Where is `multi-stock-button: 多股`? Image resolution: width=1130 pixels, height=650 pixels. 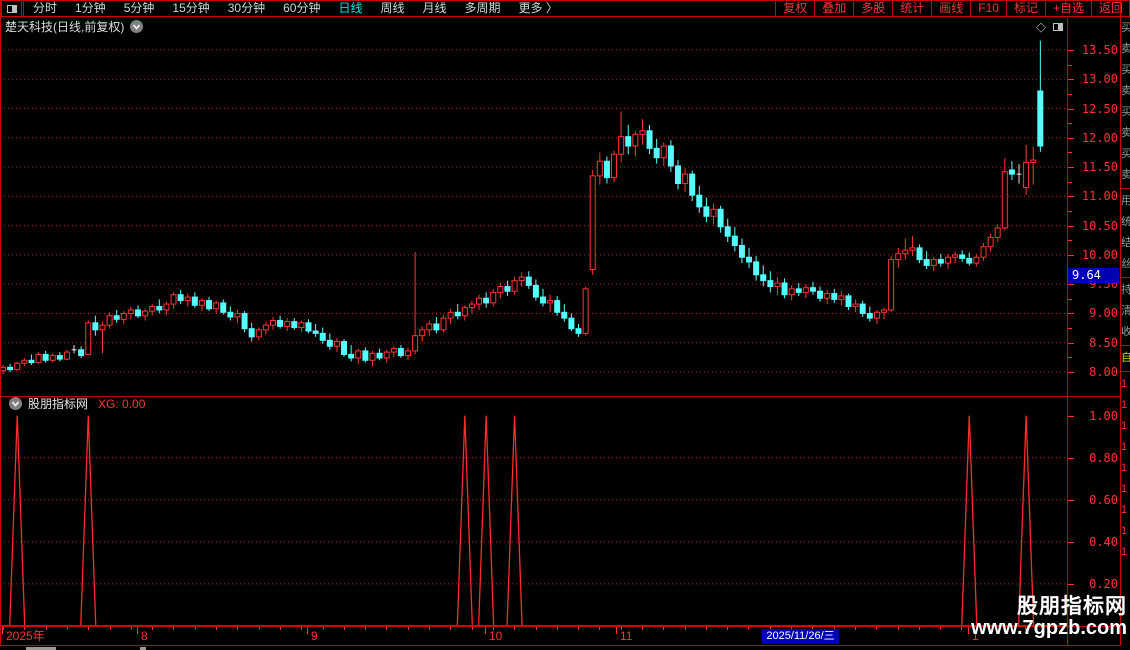
multi-stock-button: 多股 is located at coordinates (872, 8).